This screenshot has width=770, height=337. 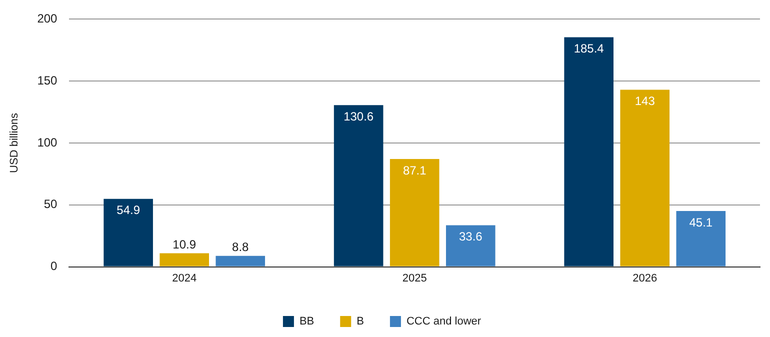 What do you see at coordinates (54, 266) in the screenshot?
I see `y-tick-label: 0` at bounding box center [54, 266].